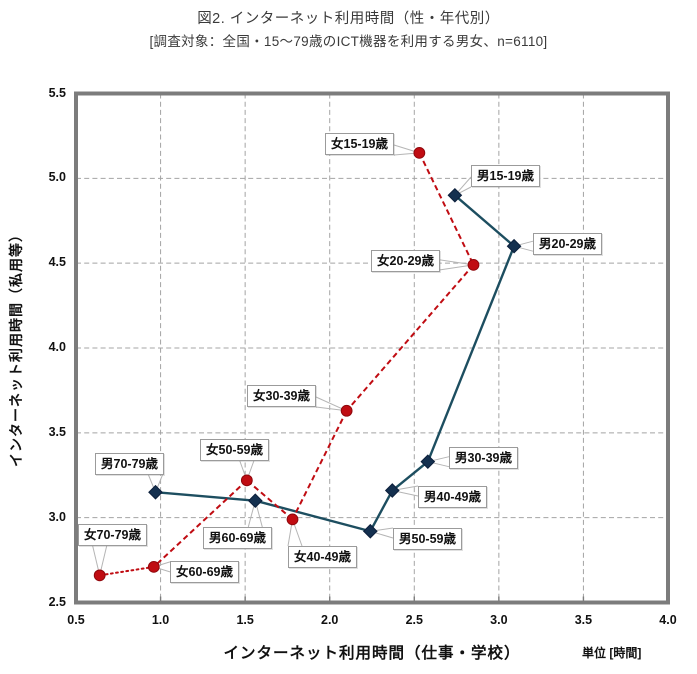 The image size is (697, 674). What do you see at coordinates (348, 19) in the screenshot?
I see `chart-title: 図2. インターネット利用時間（性・年代別）` at bounding box center [348, 19].